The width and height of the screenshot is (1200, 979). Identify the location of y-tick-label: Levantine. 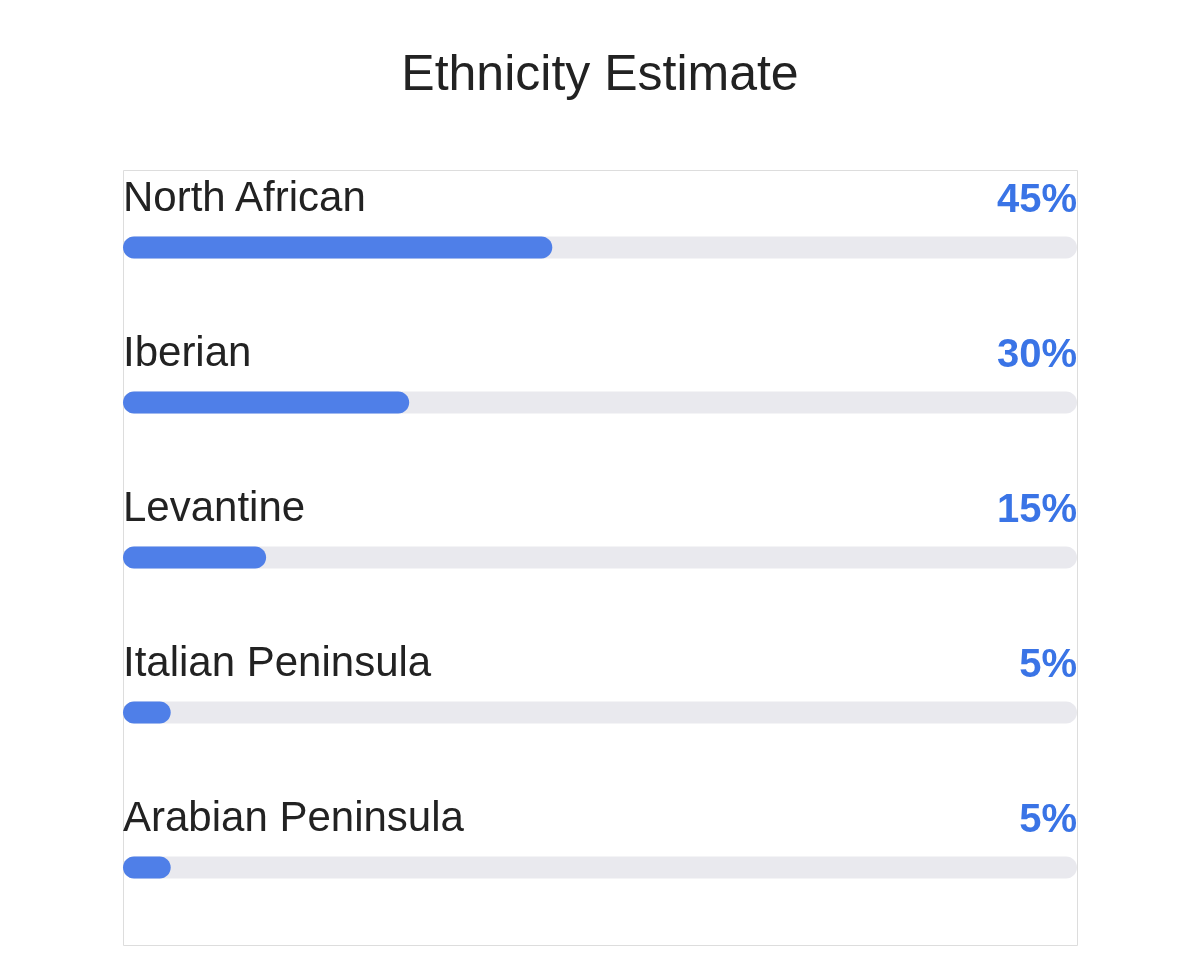
(214, 506).